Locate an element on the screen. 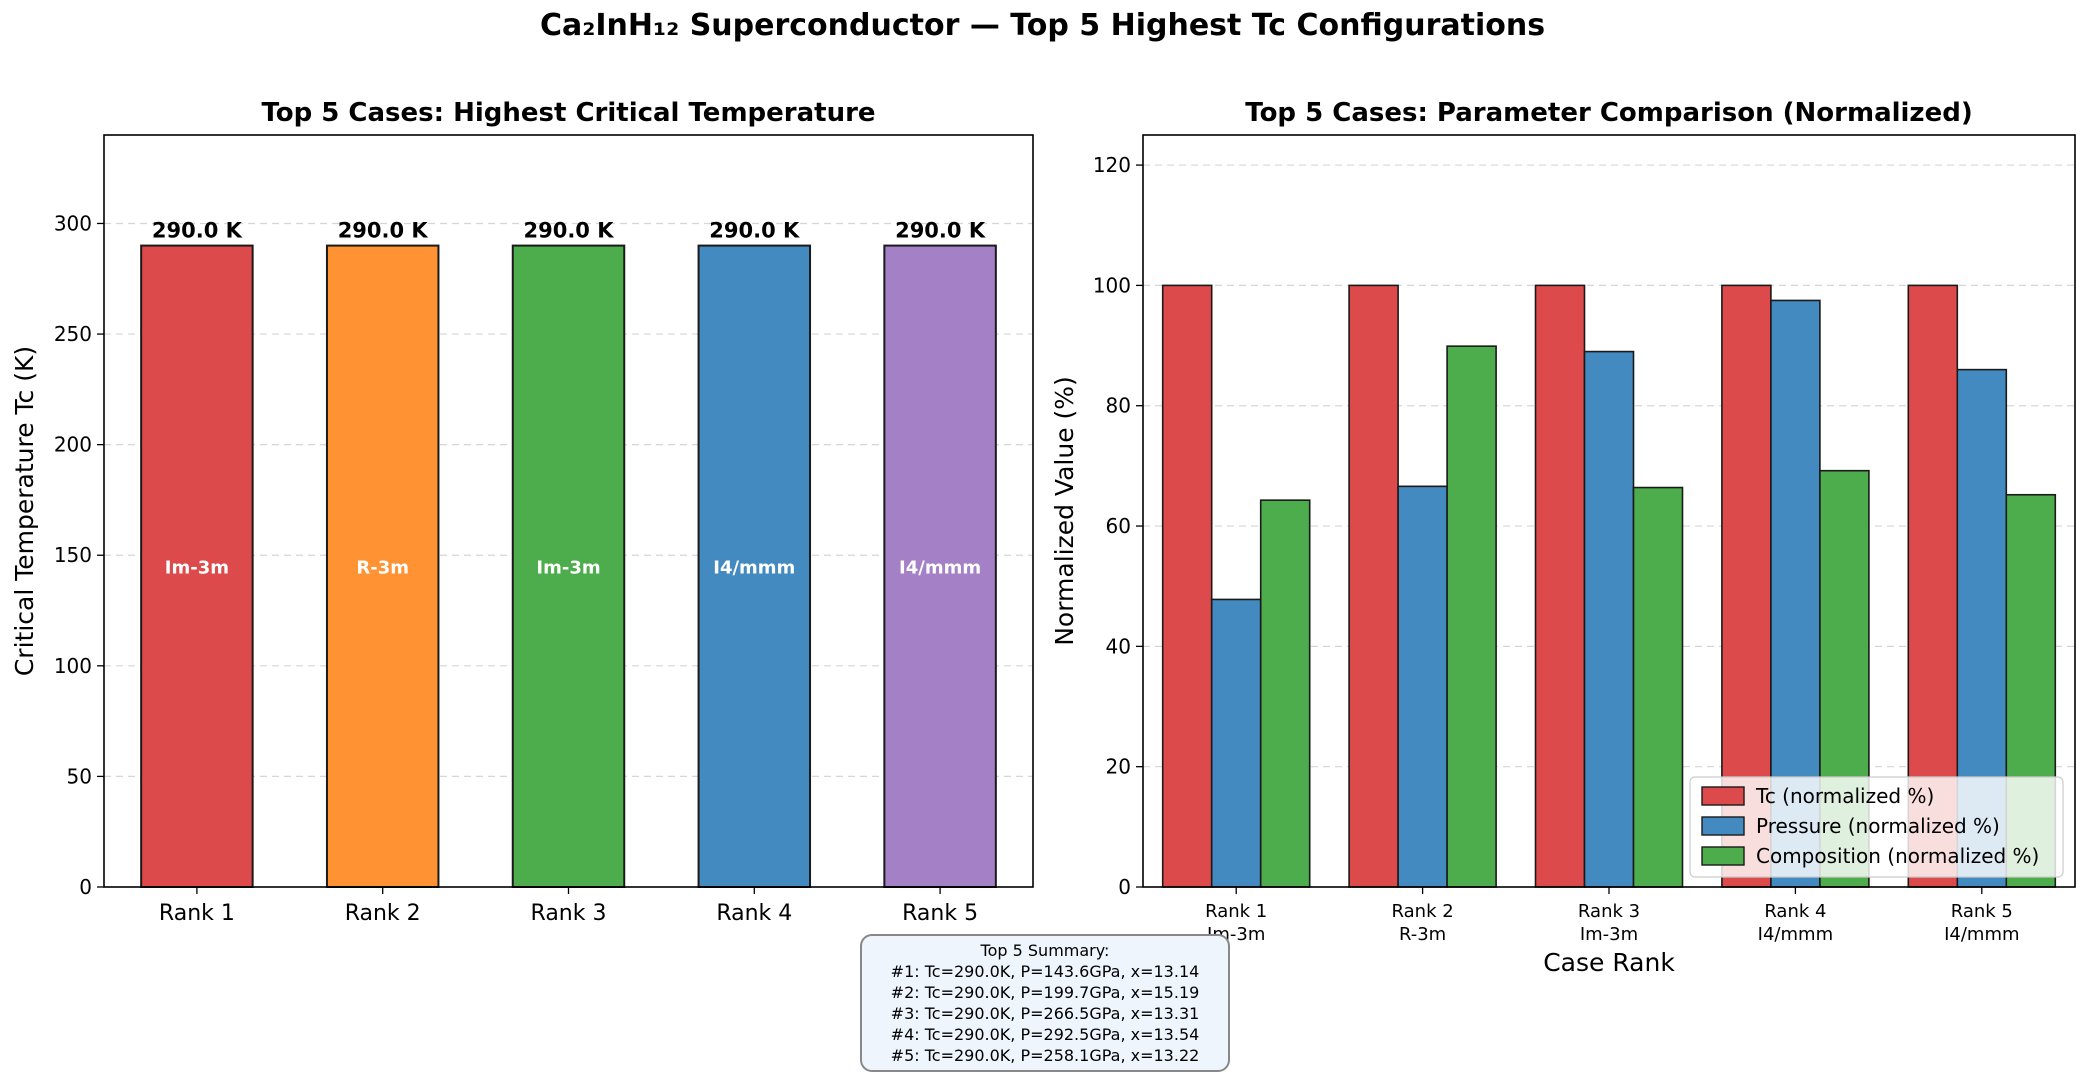 The height and width of the screenshot is (1080, 2085). summary-line: #5: Tc=290.0K, P=258.1GPa, x=13.22 is located at coordinates (1045, 1055).